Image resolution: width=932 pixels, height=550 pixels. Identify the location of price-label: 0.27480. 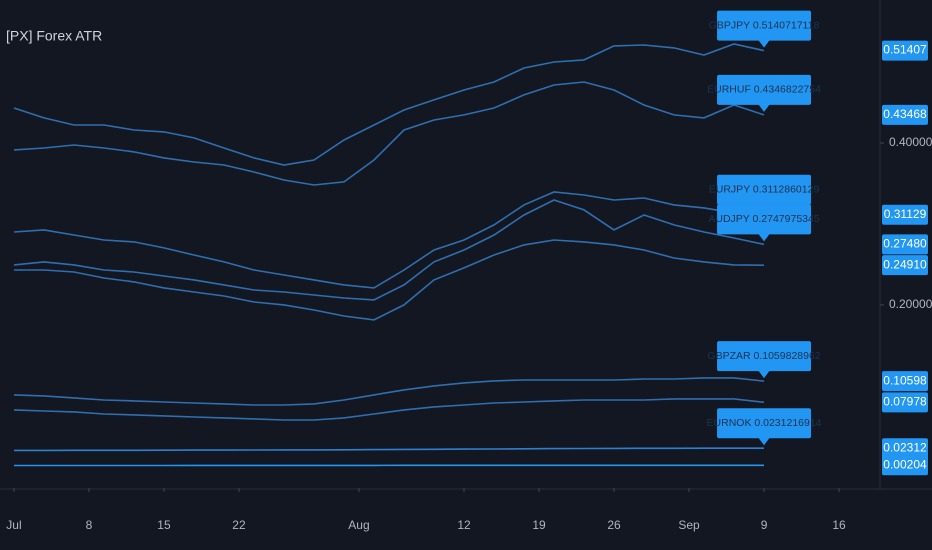
(905, 244).